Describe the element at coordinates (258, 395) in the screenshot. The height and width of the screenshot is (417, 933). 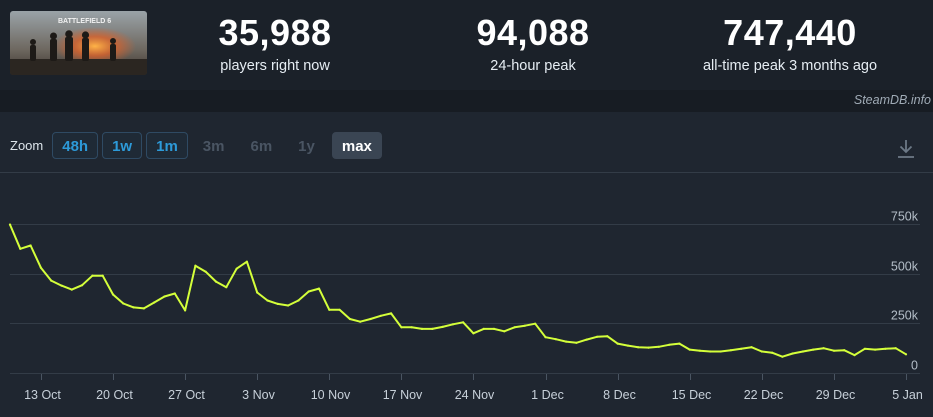
I see `x-tick-label: 3 Nov` at that location.